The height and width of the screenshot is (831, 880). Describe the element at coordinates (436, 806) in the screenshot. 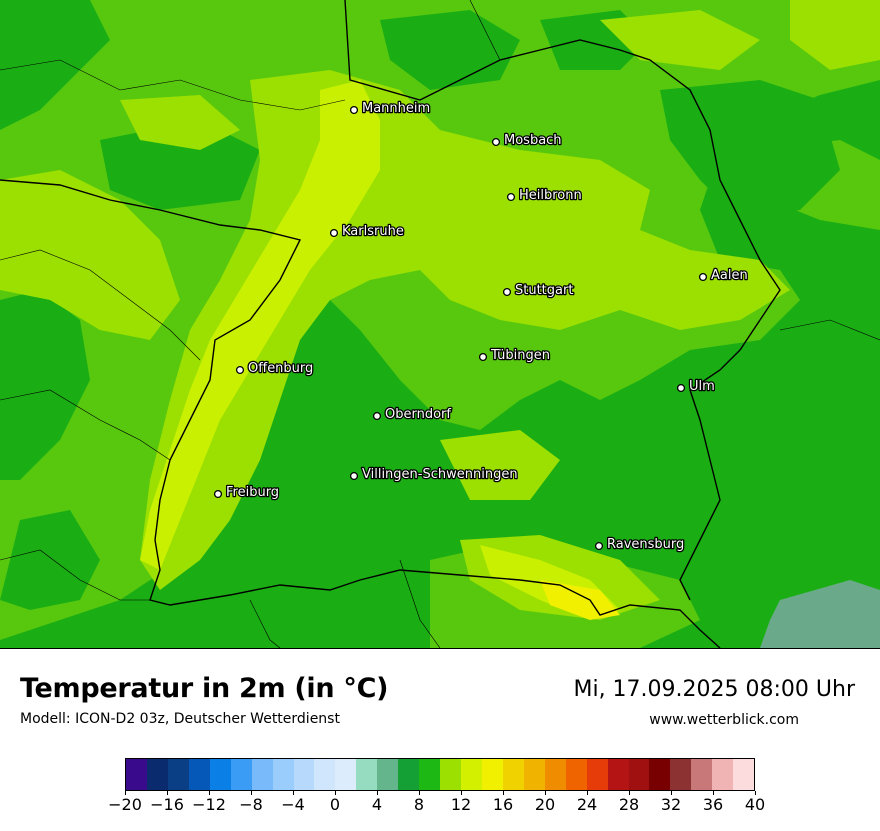

I see `temperature-legend-ticks: −20 −16 −12 −8 −4 0 4 8 12 16 20 24 28 32 36 40` at that location.